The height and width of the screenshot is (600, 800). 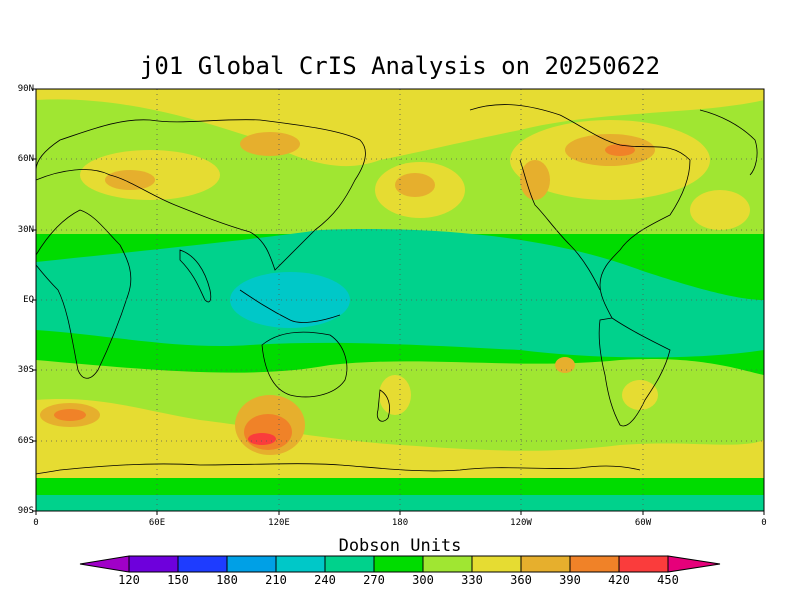 I want to click on colorbar-tick-label: 300, so click(x=423, y=580).